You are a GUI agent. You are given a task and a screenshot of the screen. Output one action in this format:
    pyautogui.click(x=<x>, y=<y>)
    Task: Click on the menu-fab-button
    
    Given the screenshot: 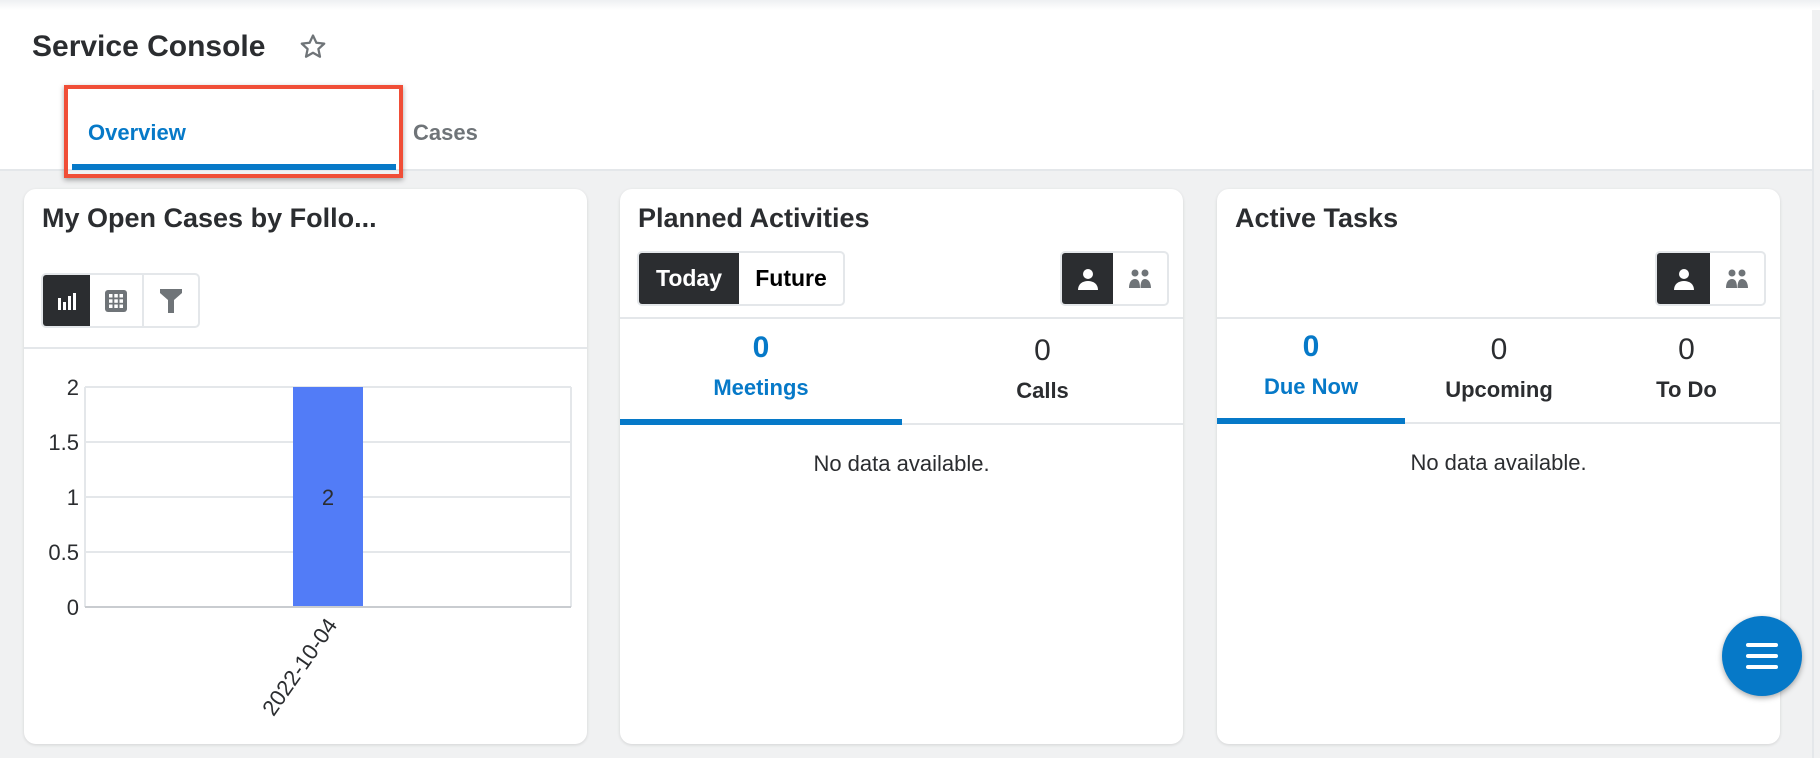 What is the action you would take?
    pyautogui.click(x=1762, y=656)
    